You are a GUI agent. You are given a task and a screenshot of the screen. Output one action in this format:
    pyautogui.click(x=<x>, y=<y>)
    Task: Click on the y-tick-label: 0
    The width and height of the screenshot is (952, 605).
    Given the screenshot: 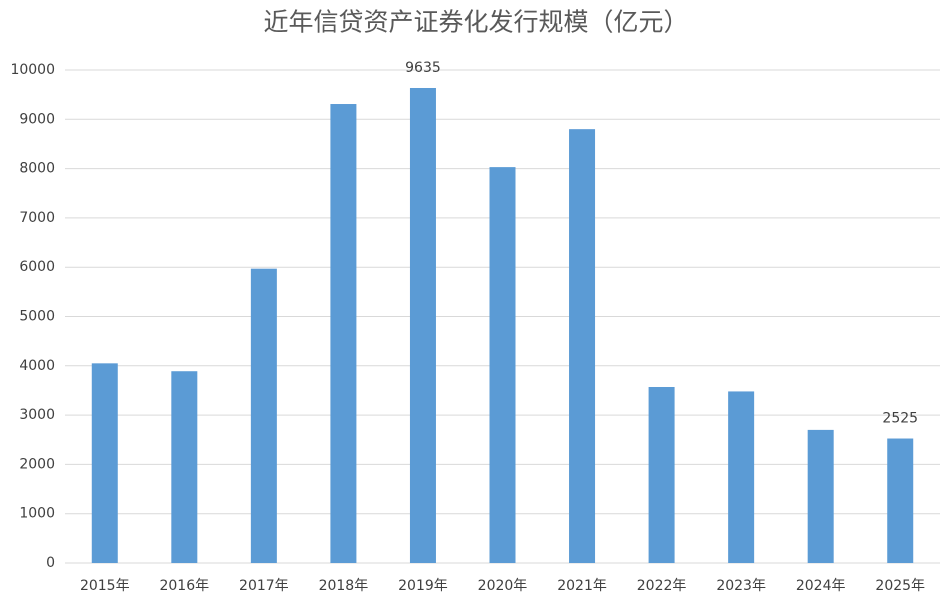 What is the action you would take?
    pyautogui.click(x=50, y=563)
    